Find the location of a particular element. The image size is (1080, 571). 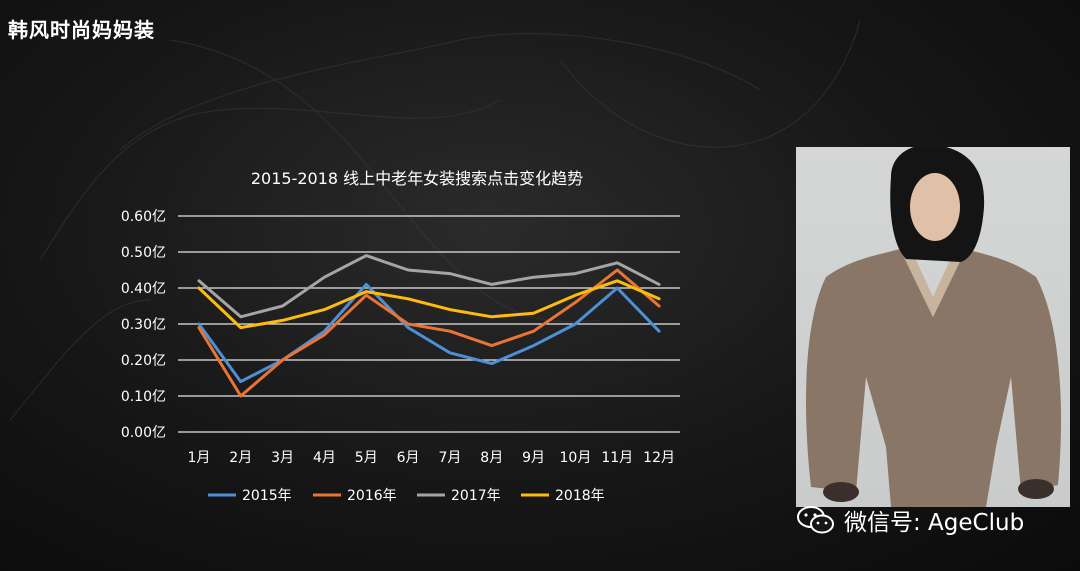

y-tick-label: 0.60亿 is located at coordinates (143, 217).